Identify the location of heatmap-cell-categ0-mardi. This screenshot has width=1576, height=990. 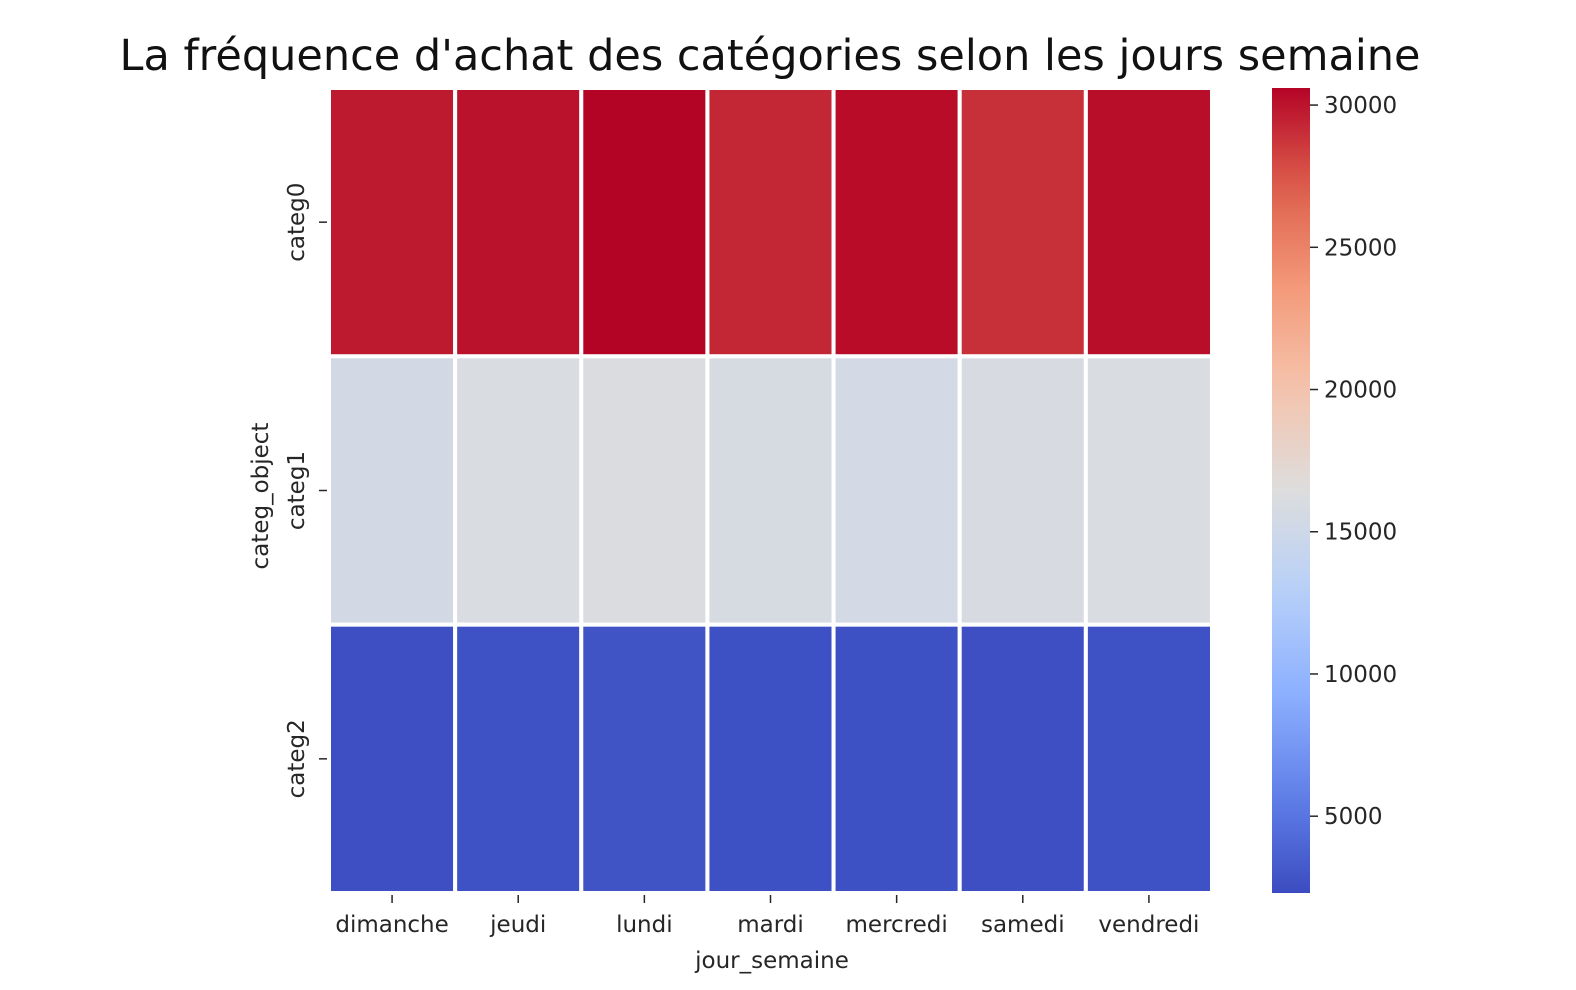
(770, 222).